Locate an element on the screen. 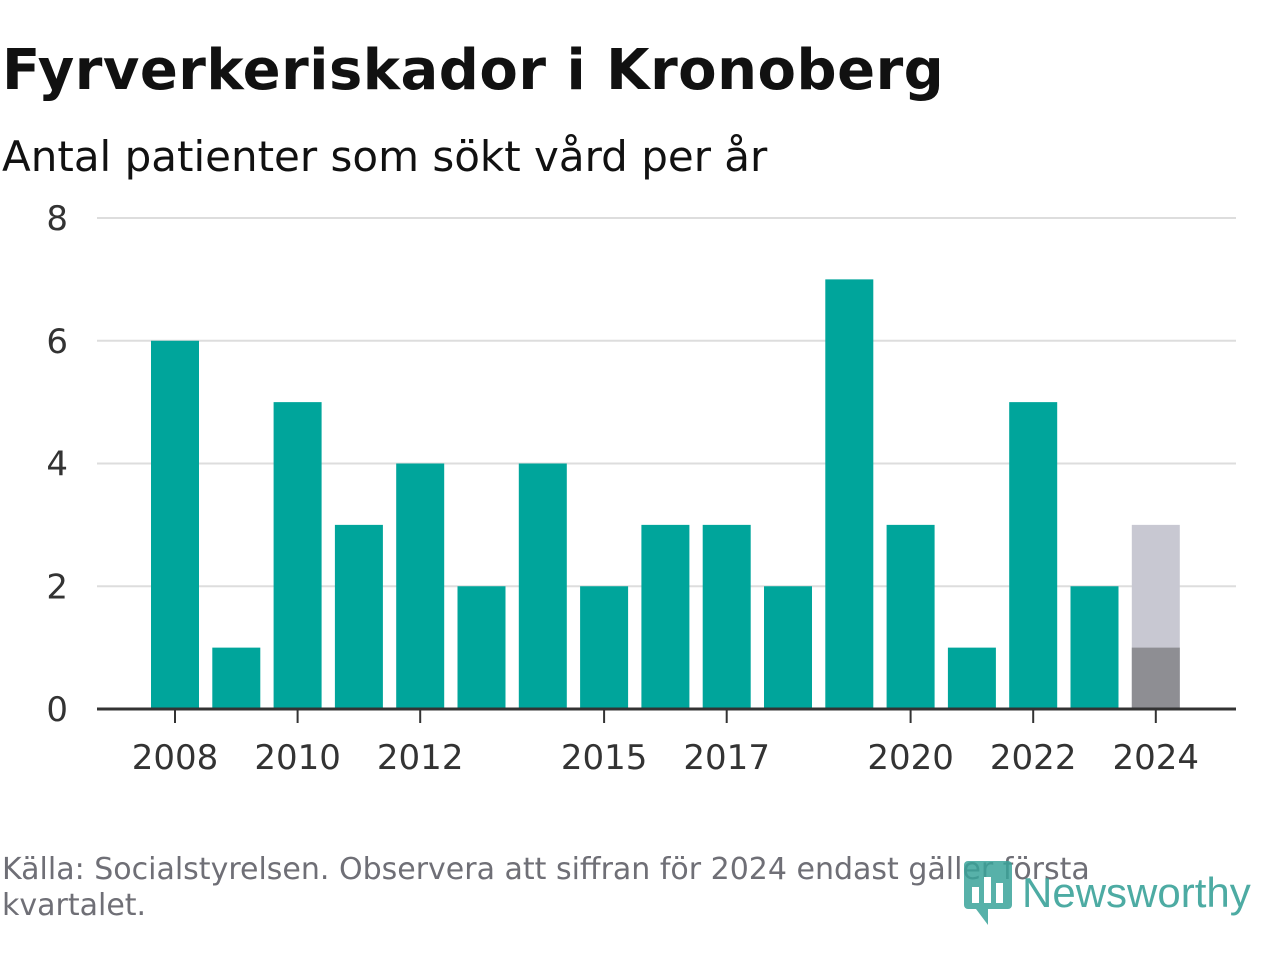 The width and height of the screenshot is (1280, 960). x-tick-label: 2015 is located at coordinates (604, 758).